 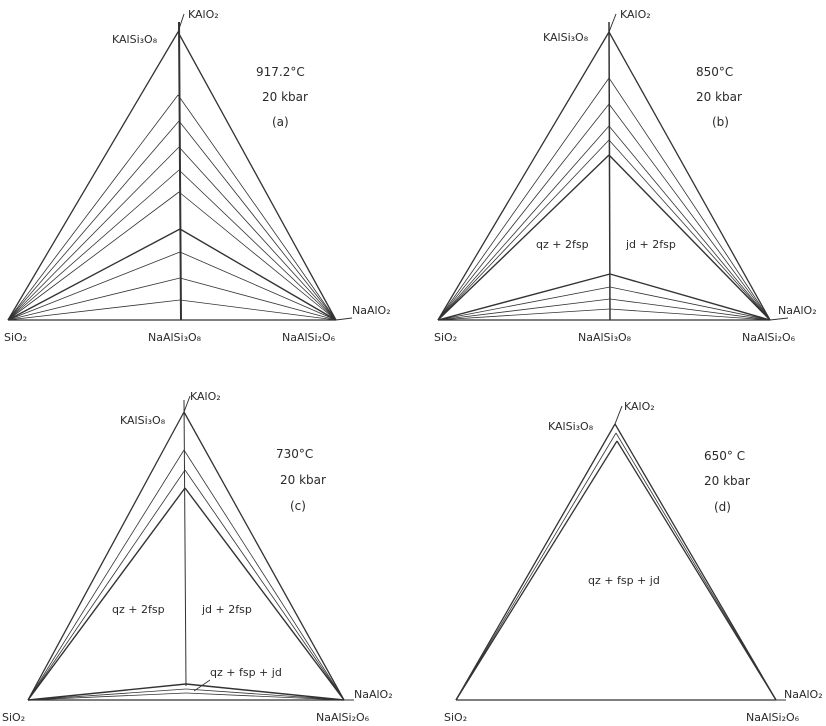 What do you see at coordinates (722, 507) in the screenshot?
I see `panel-letter: (d)` at bounding box center [722, 507].